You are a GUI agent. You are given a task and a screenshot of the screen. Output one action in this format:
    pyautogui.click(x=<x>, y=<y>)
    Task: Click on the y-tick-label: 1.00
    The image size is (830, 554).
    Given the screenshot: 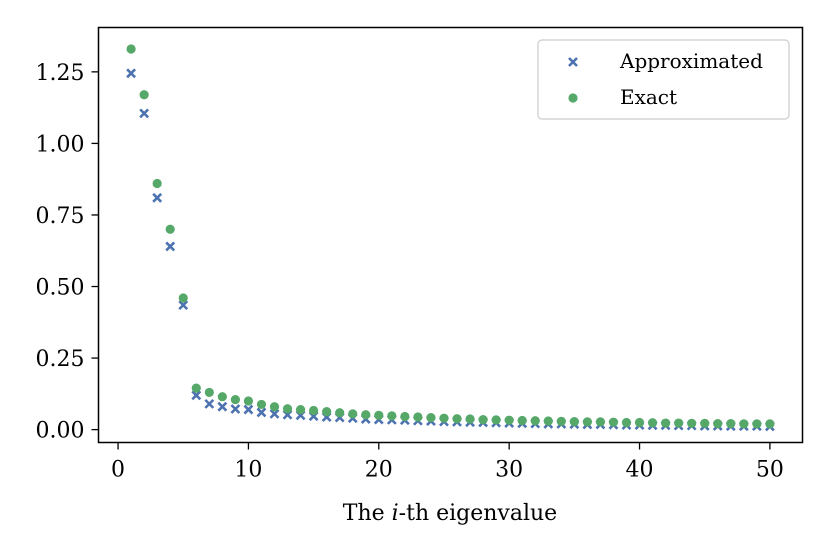 What is the action you would take?
    pyautogui.click(x=60, y=144)
    